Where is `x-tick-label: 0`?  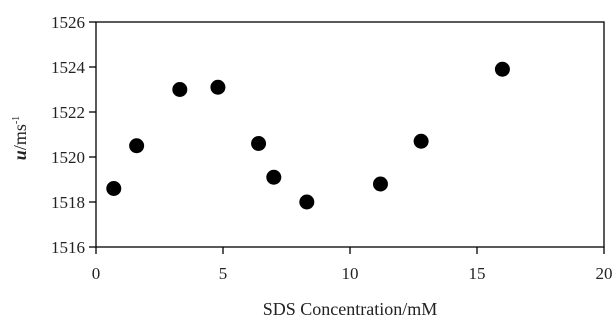 x-tick-label: 0 is located at coordinates (96, 273).